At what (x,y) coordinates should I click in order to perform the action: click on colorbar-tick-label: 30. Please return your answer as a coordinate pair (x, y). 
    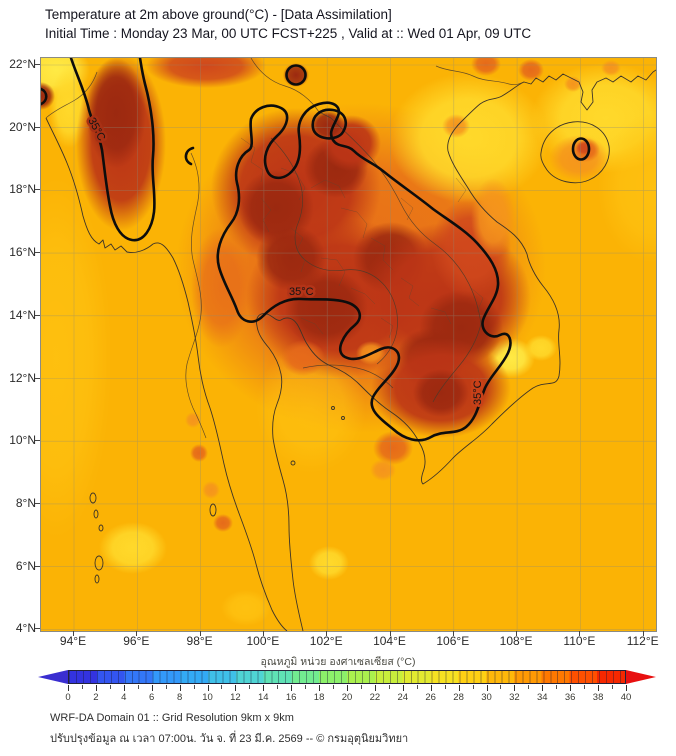
    Looking at the image, I should click on (486, 697).